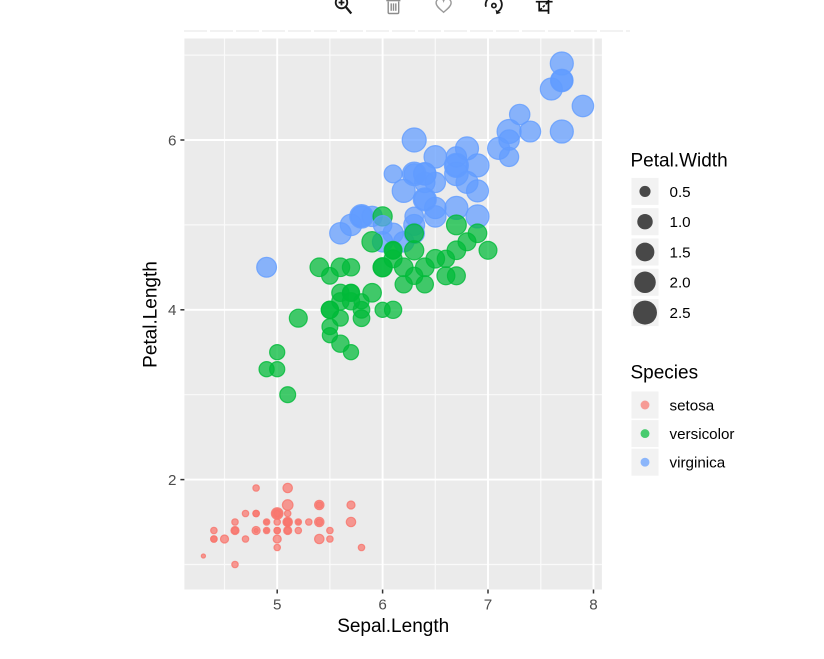 This screenshot has height=659, width=824. I want to click on svg-text: 4, so click(172, 310).